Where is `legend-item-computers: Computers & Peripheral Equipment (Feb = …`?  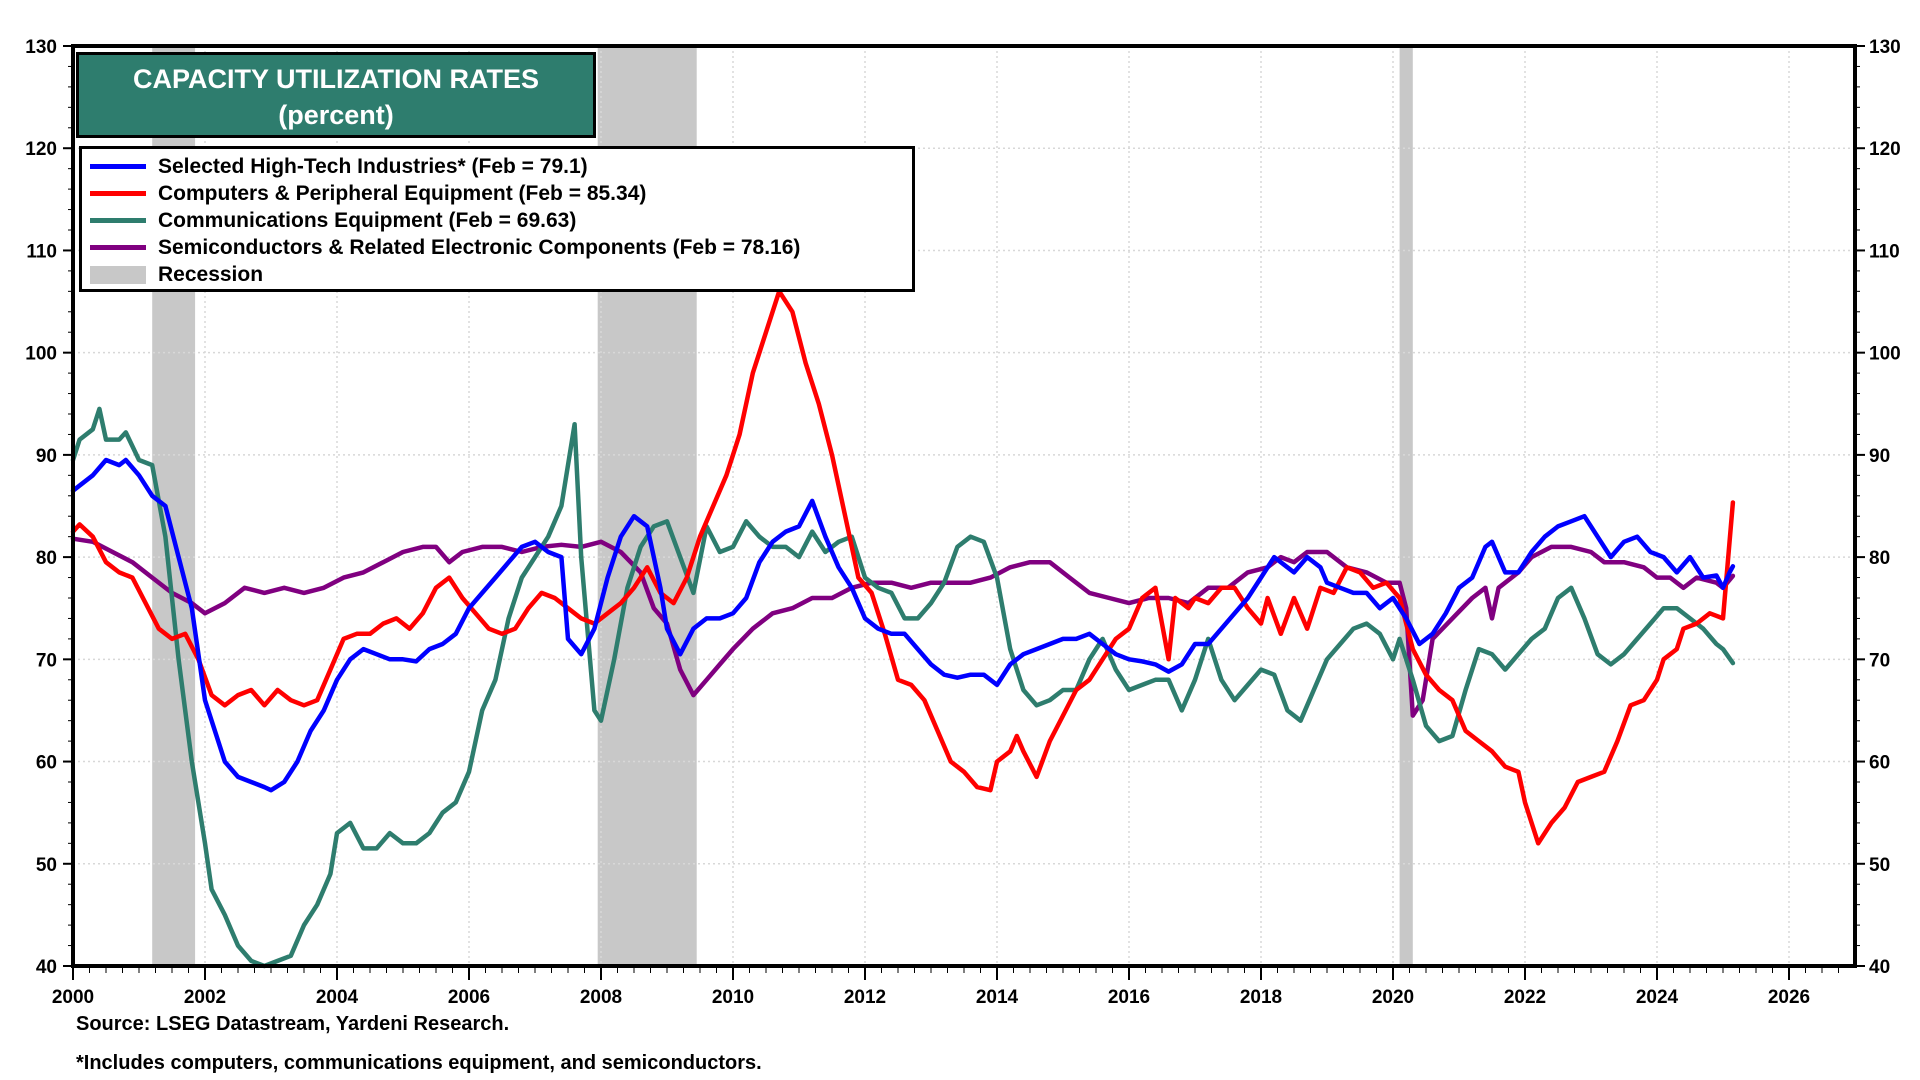 legend-item-computers: Computers & Peripheral Equipment (Feb = … is located at coordinates (497, 193).